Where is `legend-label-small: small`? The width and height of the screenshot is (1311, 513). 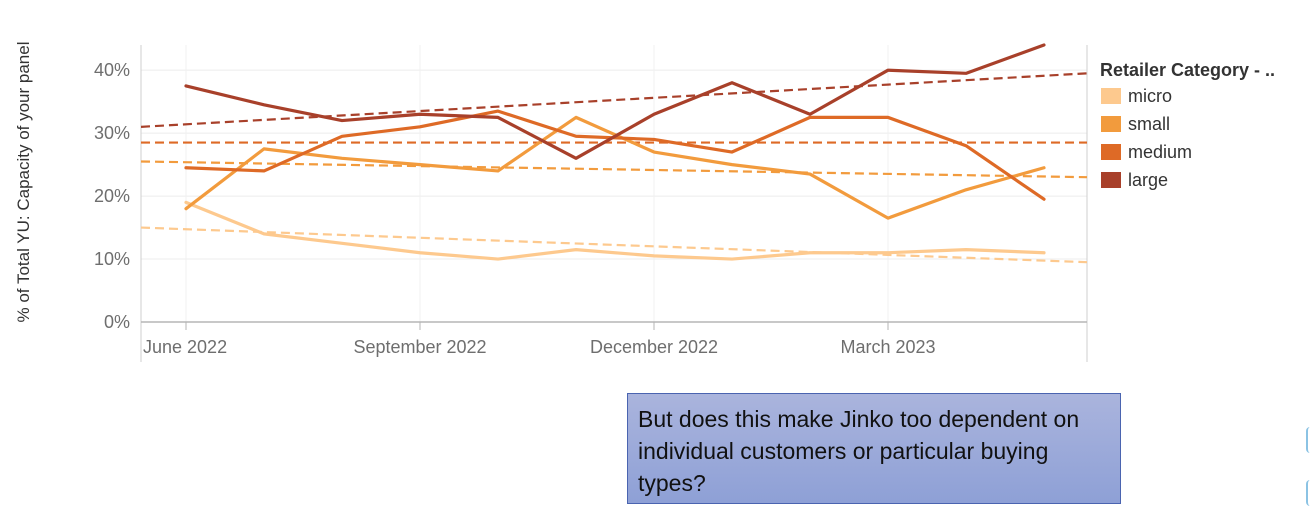 legend-label-small: small is located at coordinates (1149, 124).